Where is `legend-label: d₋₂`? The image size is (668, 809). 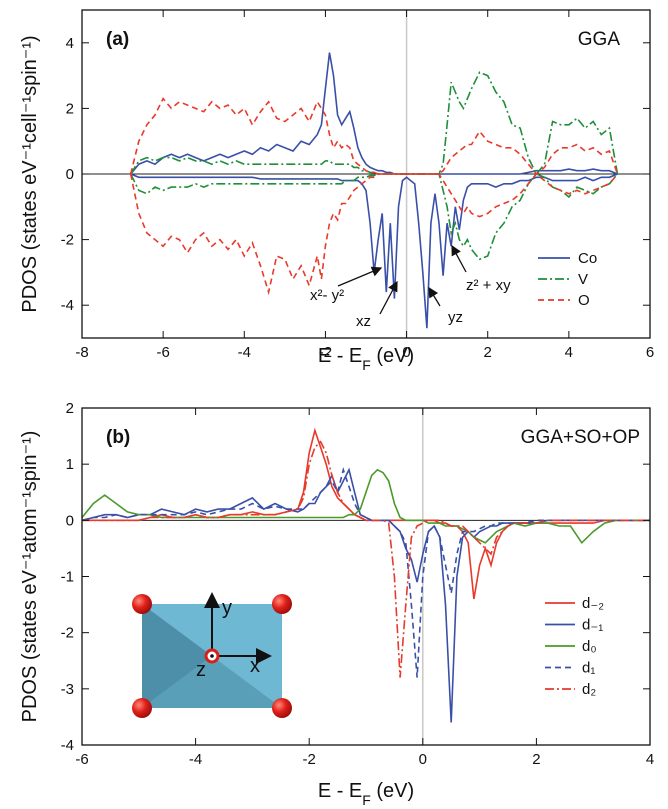 legend-label: d₋₂ is located at coordinates (593, 603).